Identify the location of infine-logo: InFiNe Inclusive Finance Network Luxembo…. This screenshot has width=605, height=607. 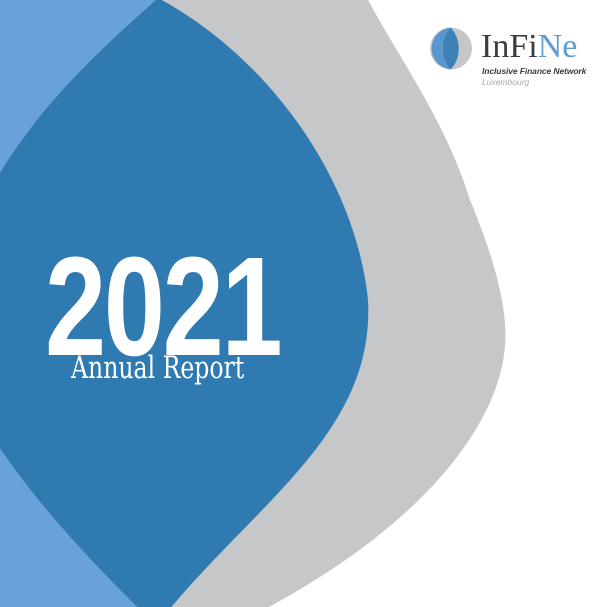
(513, 57).